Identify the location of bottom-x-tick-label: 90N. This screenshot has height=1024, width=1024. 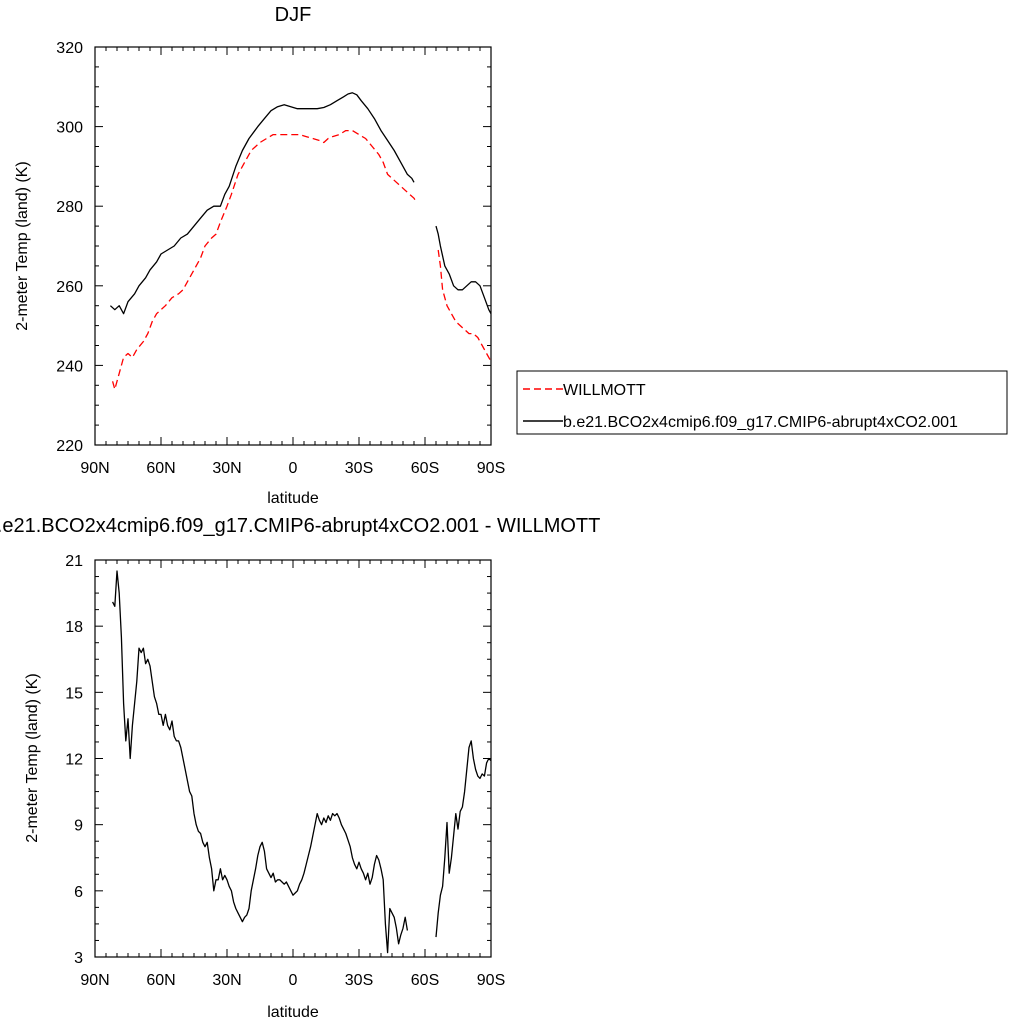
(94, 980).